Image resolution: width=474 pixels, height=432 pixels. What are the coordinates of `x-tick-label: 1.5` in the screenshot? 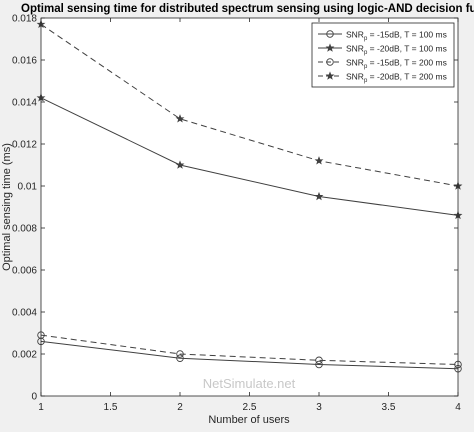 It's located at (111, 407).